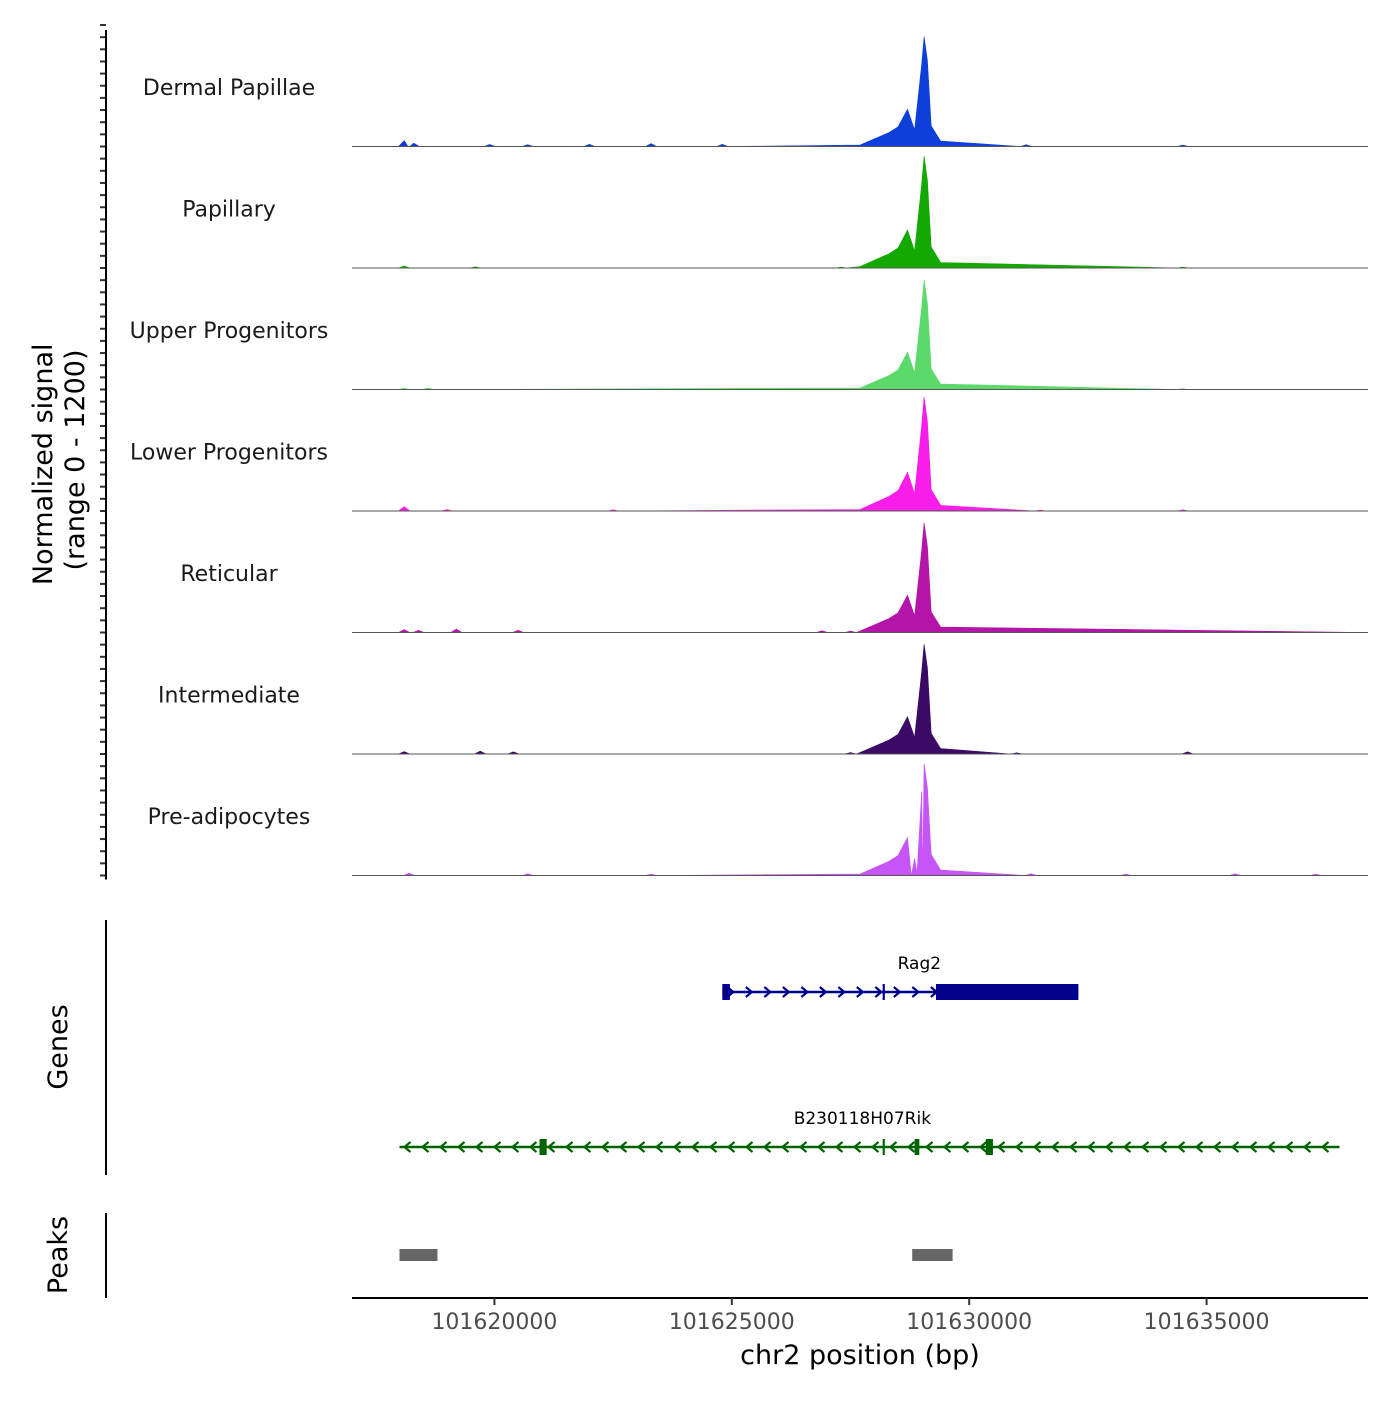 This screenshot has height=1404, width=1400. I want to click on track-label-0: Dermal Papillae, so click(229, 88).